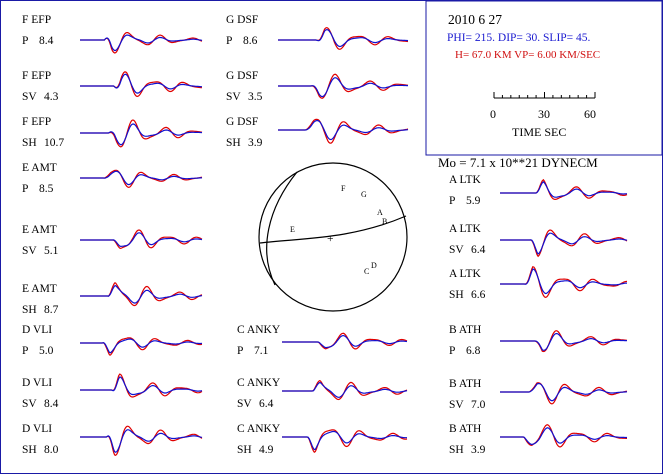 The width and height of the screenshot is (663, 474). What do you see at coordinates (590, 114) in the screenshot?
I see `time-tick-60: 60` at bounding box center [590, 114].